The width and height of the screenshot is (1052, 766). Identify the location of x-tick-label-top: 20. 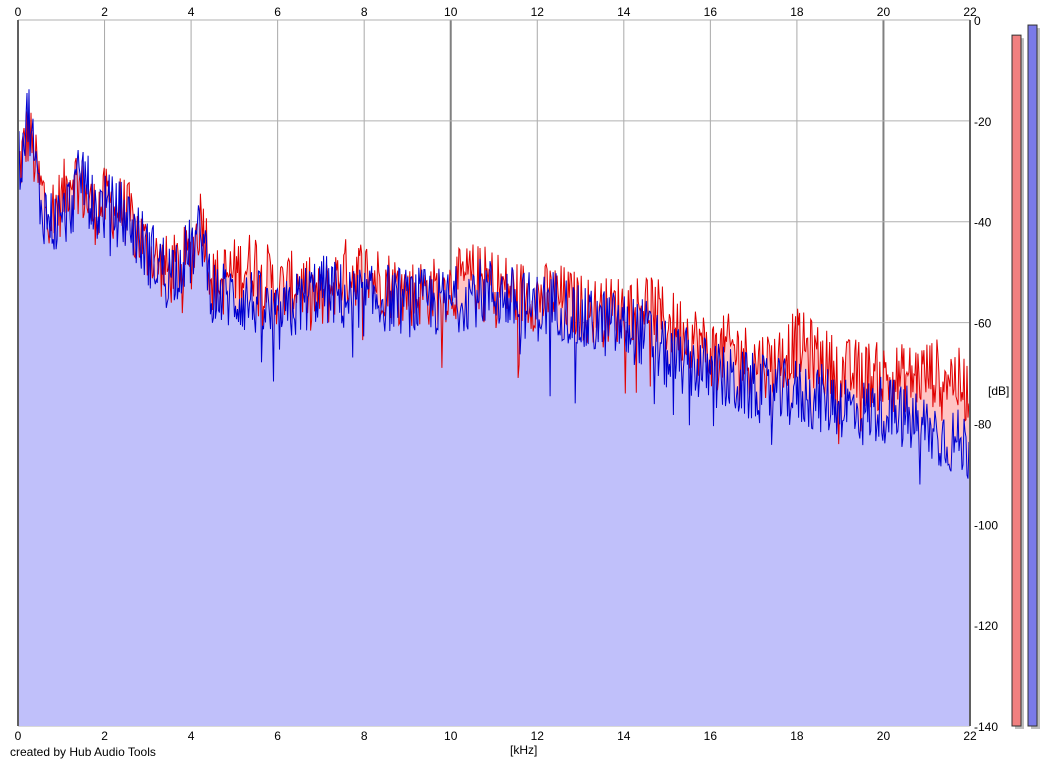
(884, 12).